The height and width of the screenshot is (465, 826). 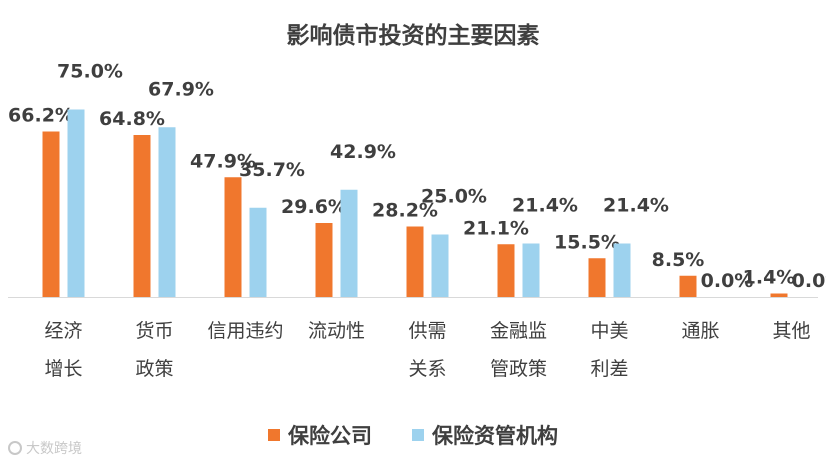 I want to click on watermark: 大数跨境, so click(x=45, y=448).